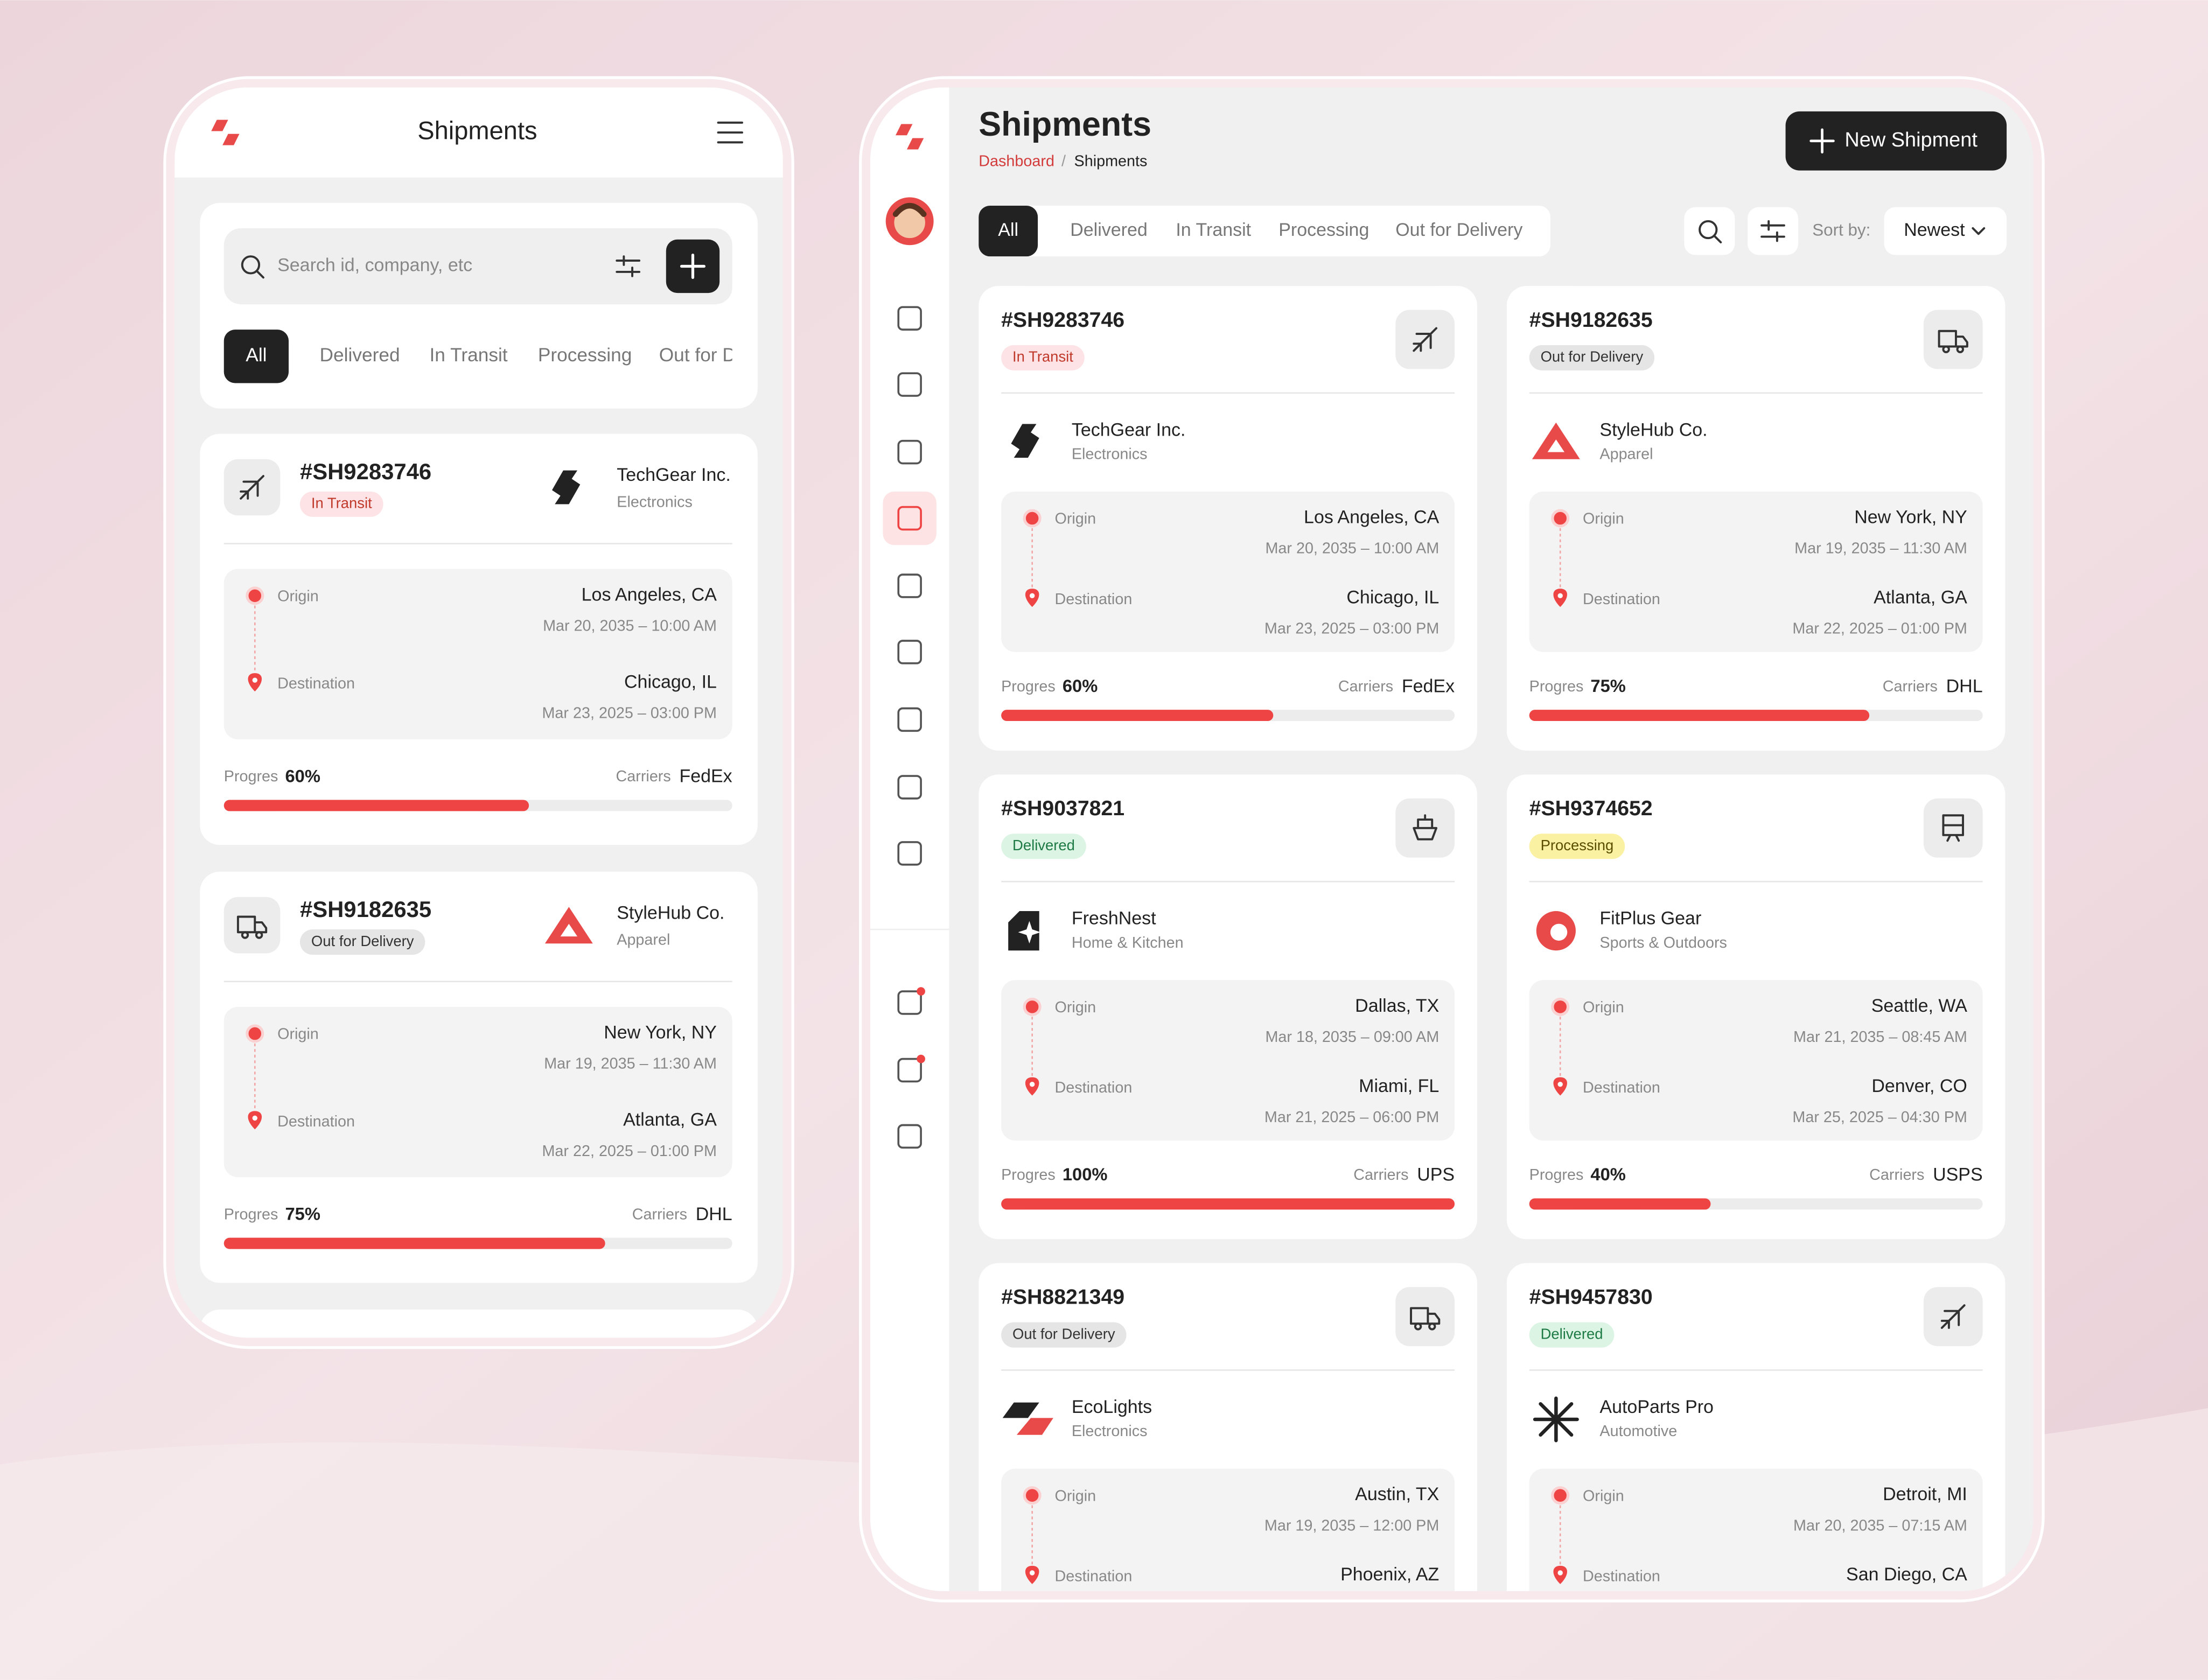 The image size is (2208, 1680). What do you see at coordinates (649, 594) in the screenshot?
I see `origin-city: Los Angeles, CA` at bounding box center [649, 594].